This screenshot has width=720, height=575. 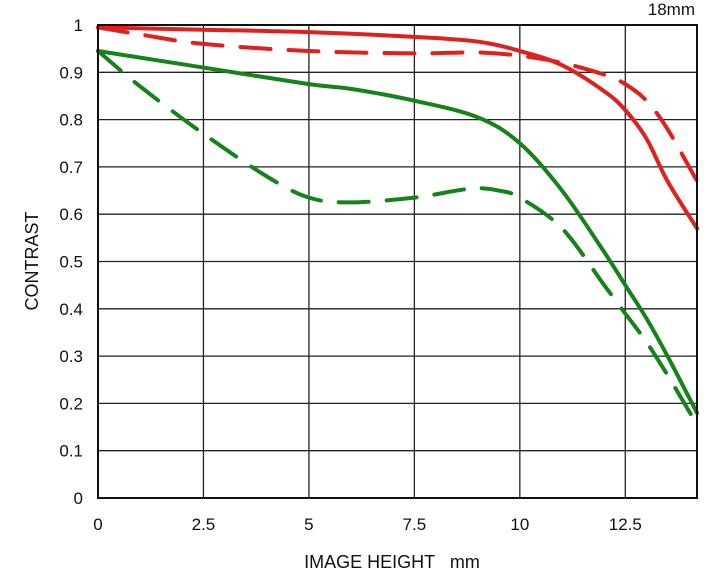 I want to click on y-tick-label: 0.4, so click(x=71, y=309).